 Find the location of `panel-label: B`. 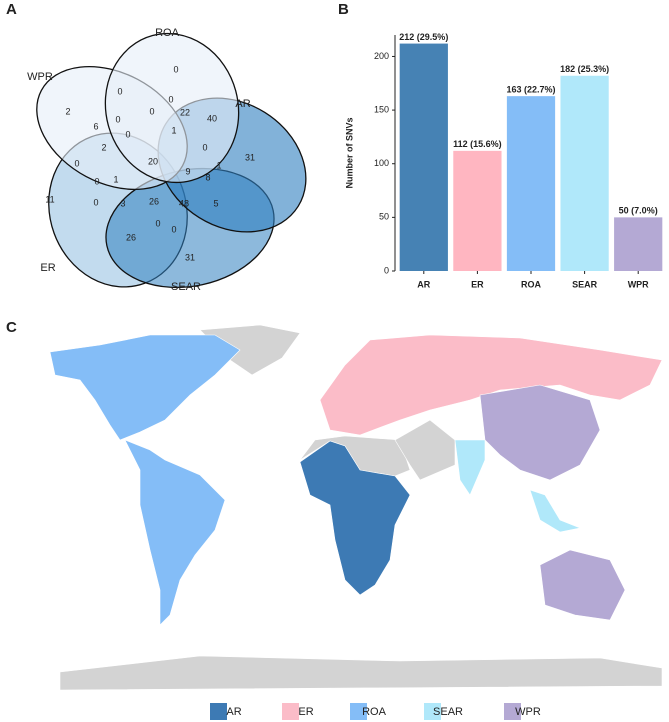

panel-label: B is located at coordinates (343, 9).